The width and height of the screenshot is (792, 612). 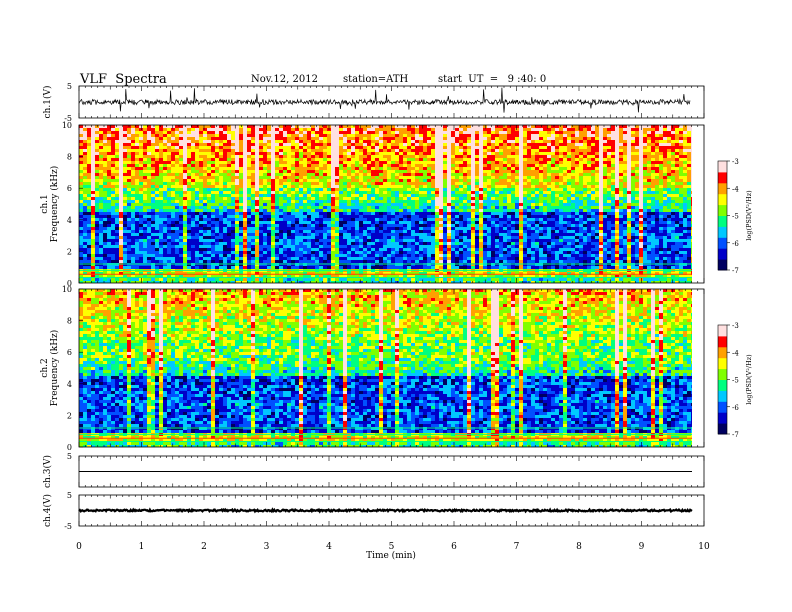 What do you see at coordinates (391, 555) in the screenshot?
I see `x-axis-label: Time (min)` at bounding box center [391, 555].